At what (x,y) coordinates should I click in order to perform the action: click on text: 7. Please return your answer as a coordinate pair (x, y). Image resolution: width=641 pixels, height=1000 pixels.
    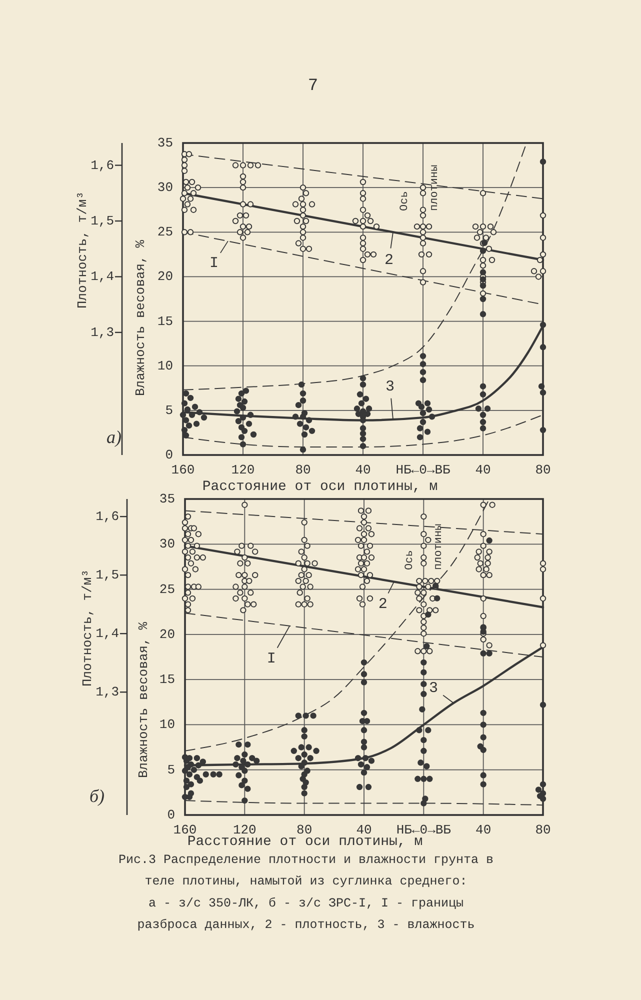
    Looking at the image, I should click on (313, 86).